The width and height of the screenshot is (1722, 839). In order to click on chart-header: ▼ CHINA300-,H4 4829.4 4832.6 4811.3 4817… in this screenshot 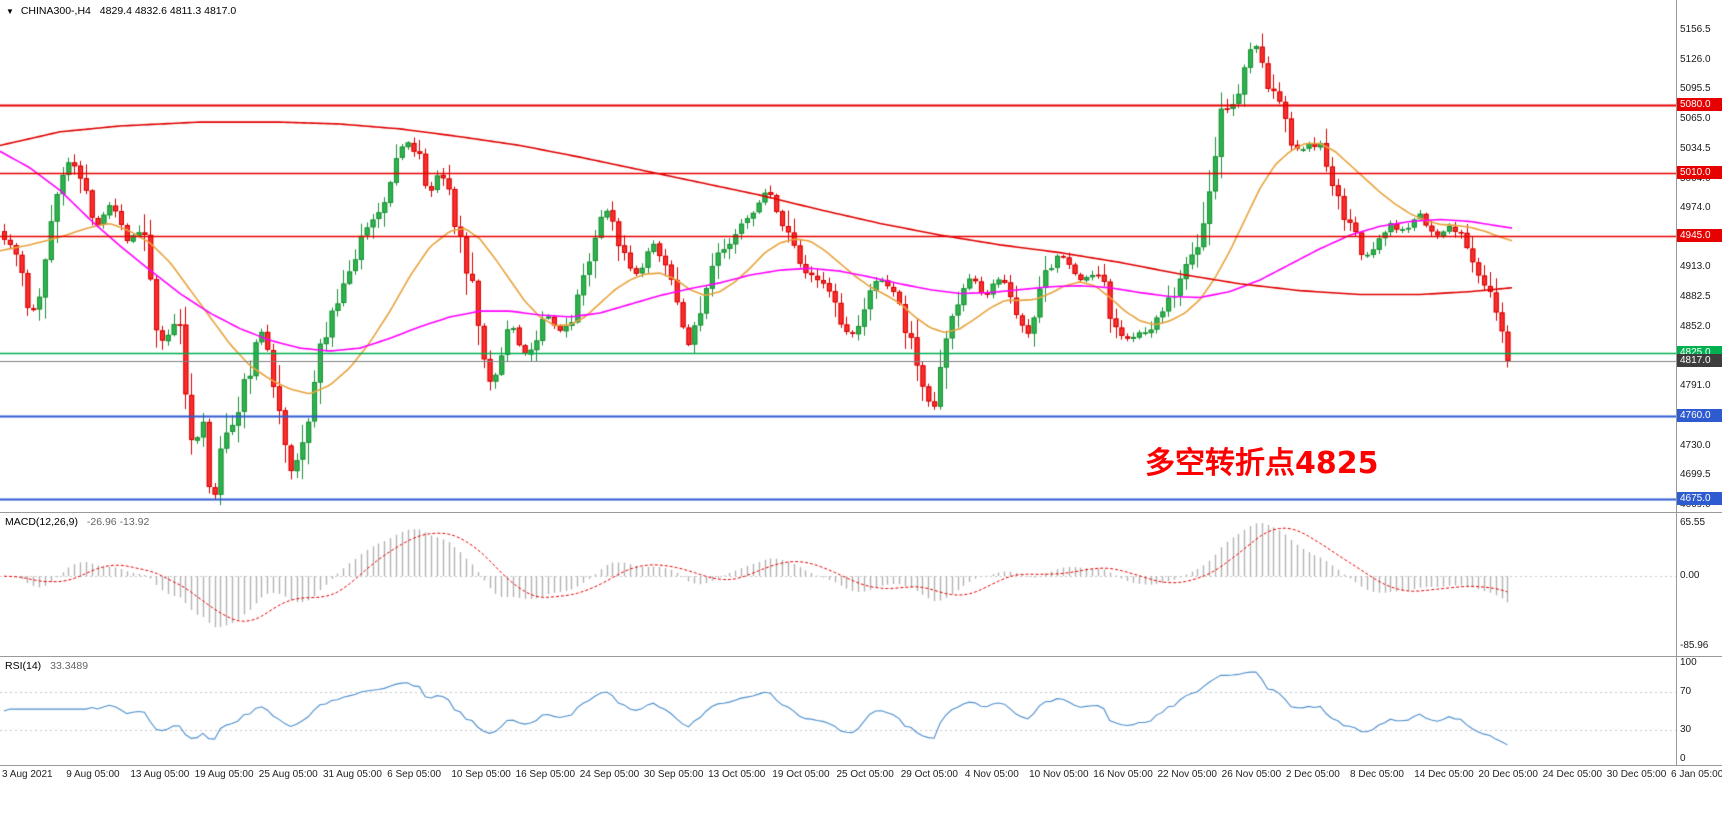, I will do `click(121, 11)`.